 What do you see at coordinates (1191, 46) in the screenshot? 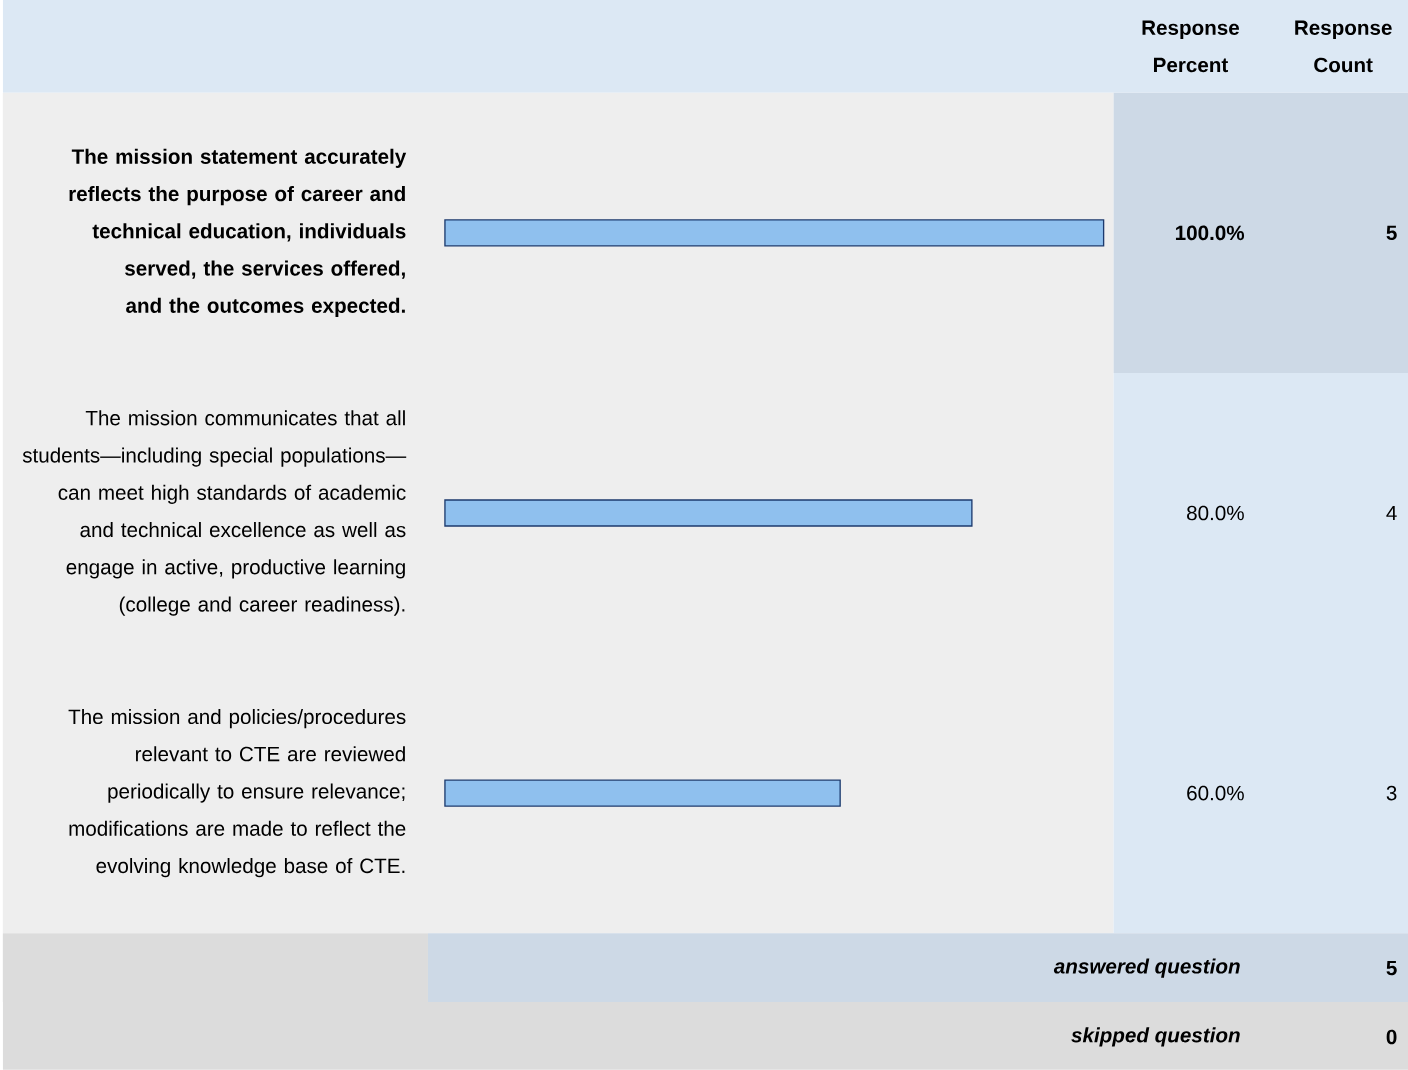
I see `text: Response Percent` at bounding box center [1191, 46].